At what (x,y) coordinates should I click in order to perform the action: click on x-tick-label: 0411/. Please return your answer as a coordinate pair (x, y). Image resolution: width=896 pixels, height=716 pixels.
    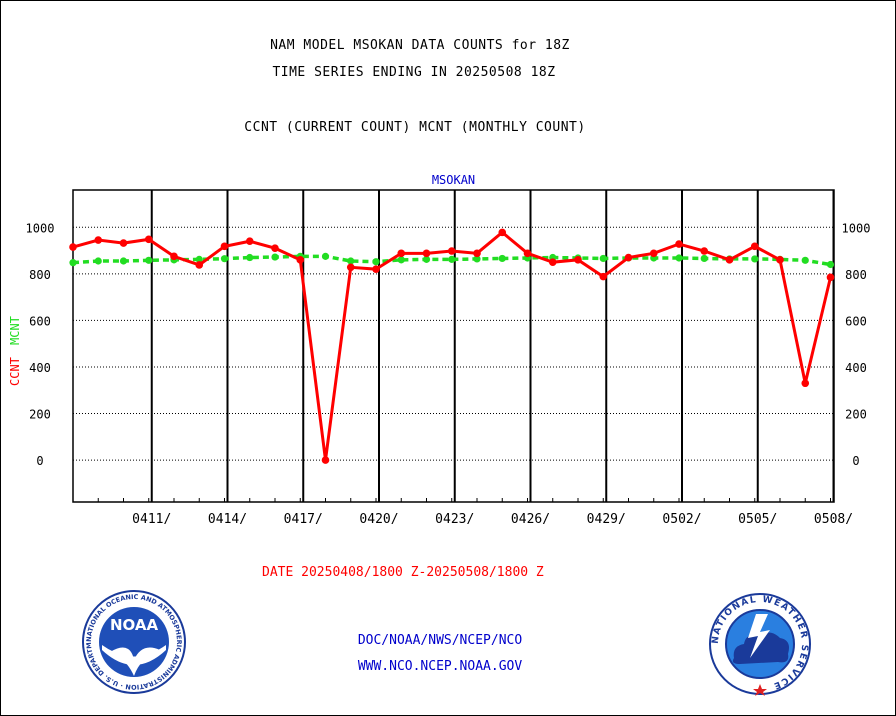
    Looking at the image, I should click on (151, 519).